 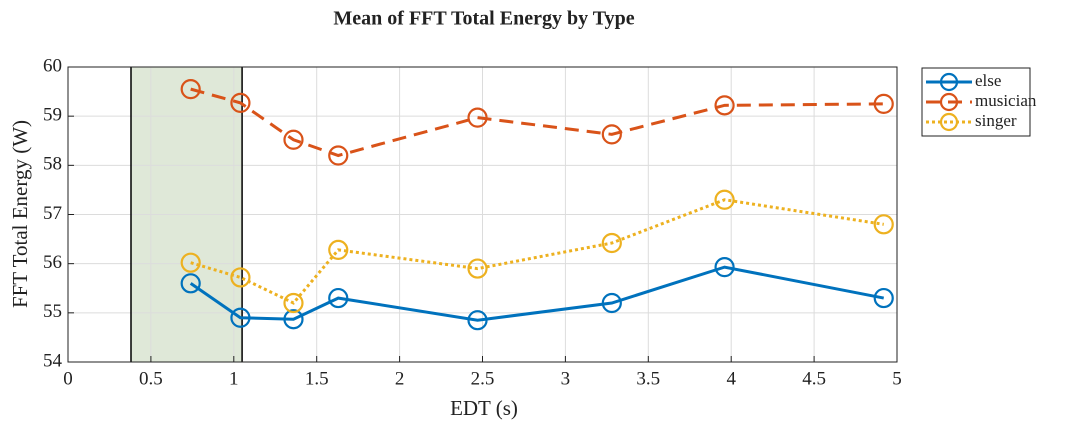 What do you see at coordinates (52, 164) in the screenshot?
I see `y-tick-label: 58` at bounding box center [52, 164].